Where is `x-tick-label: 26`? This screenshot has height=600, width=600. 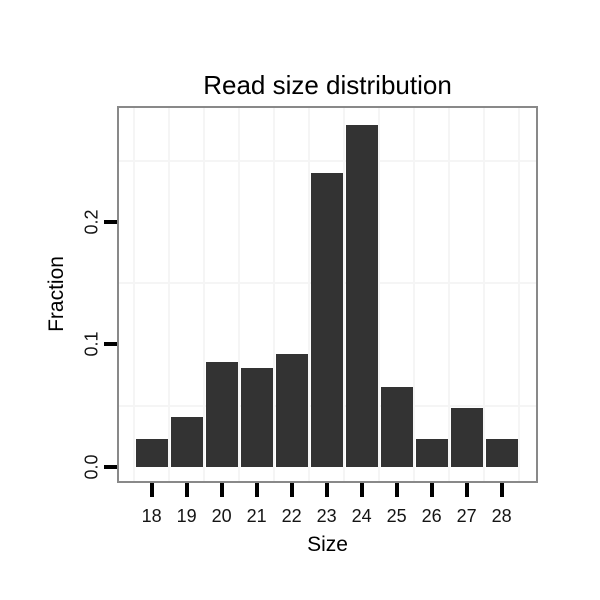
x-tick-label: 26 is located at coordinates (431, 516).